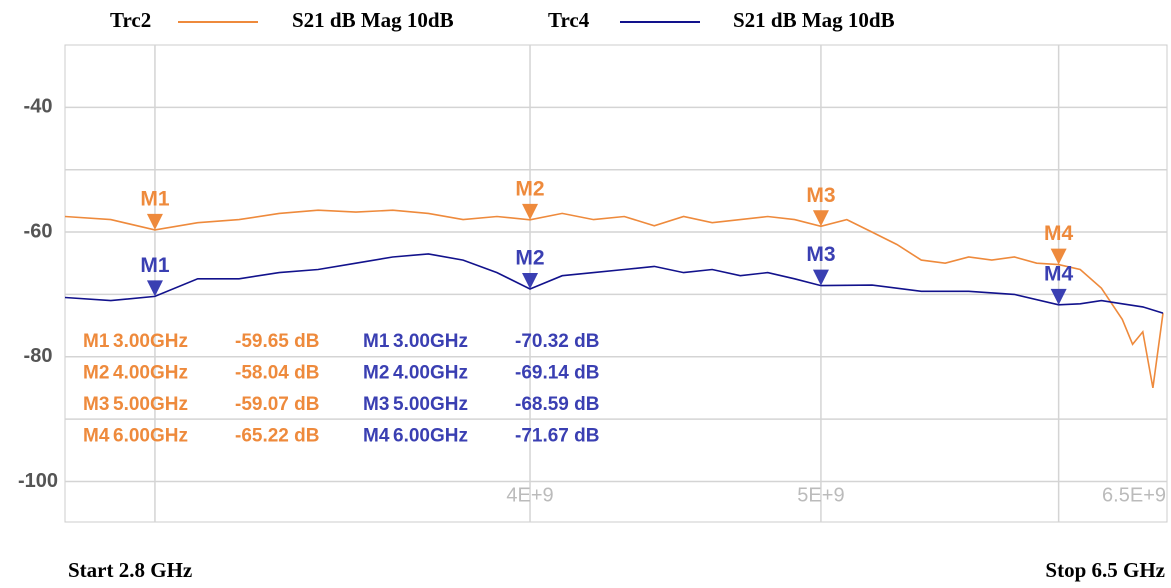  Describe the element at coordinates (38, 107) in the screenshot. I see `y-tick-label: -40` at that location.